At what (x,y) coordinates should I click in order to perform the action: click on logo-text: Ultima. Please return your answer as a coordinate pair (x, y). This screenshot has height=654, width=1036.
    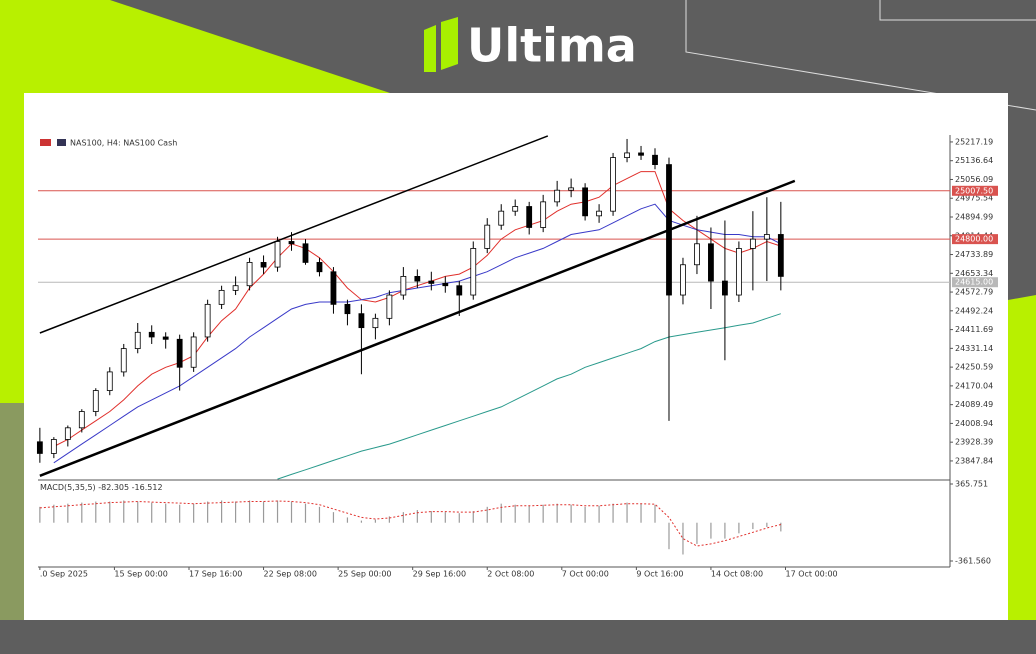
    Looking at the image, I should click on (552, 46).